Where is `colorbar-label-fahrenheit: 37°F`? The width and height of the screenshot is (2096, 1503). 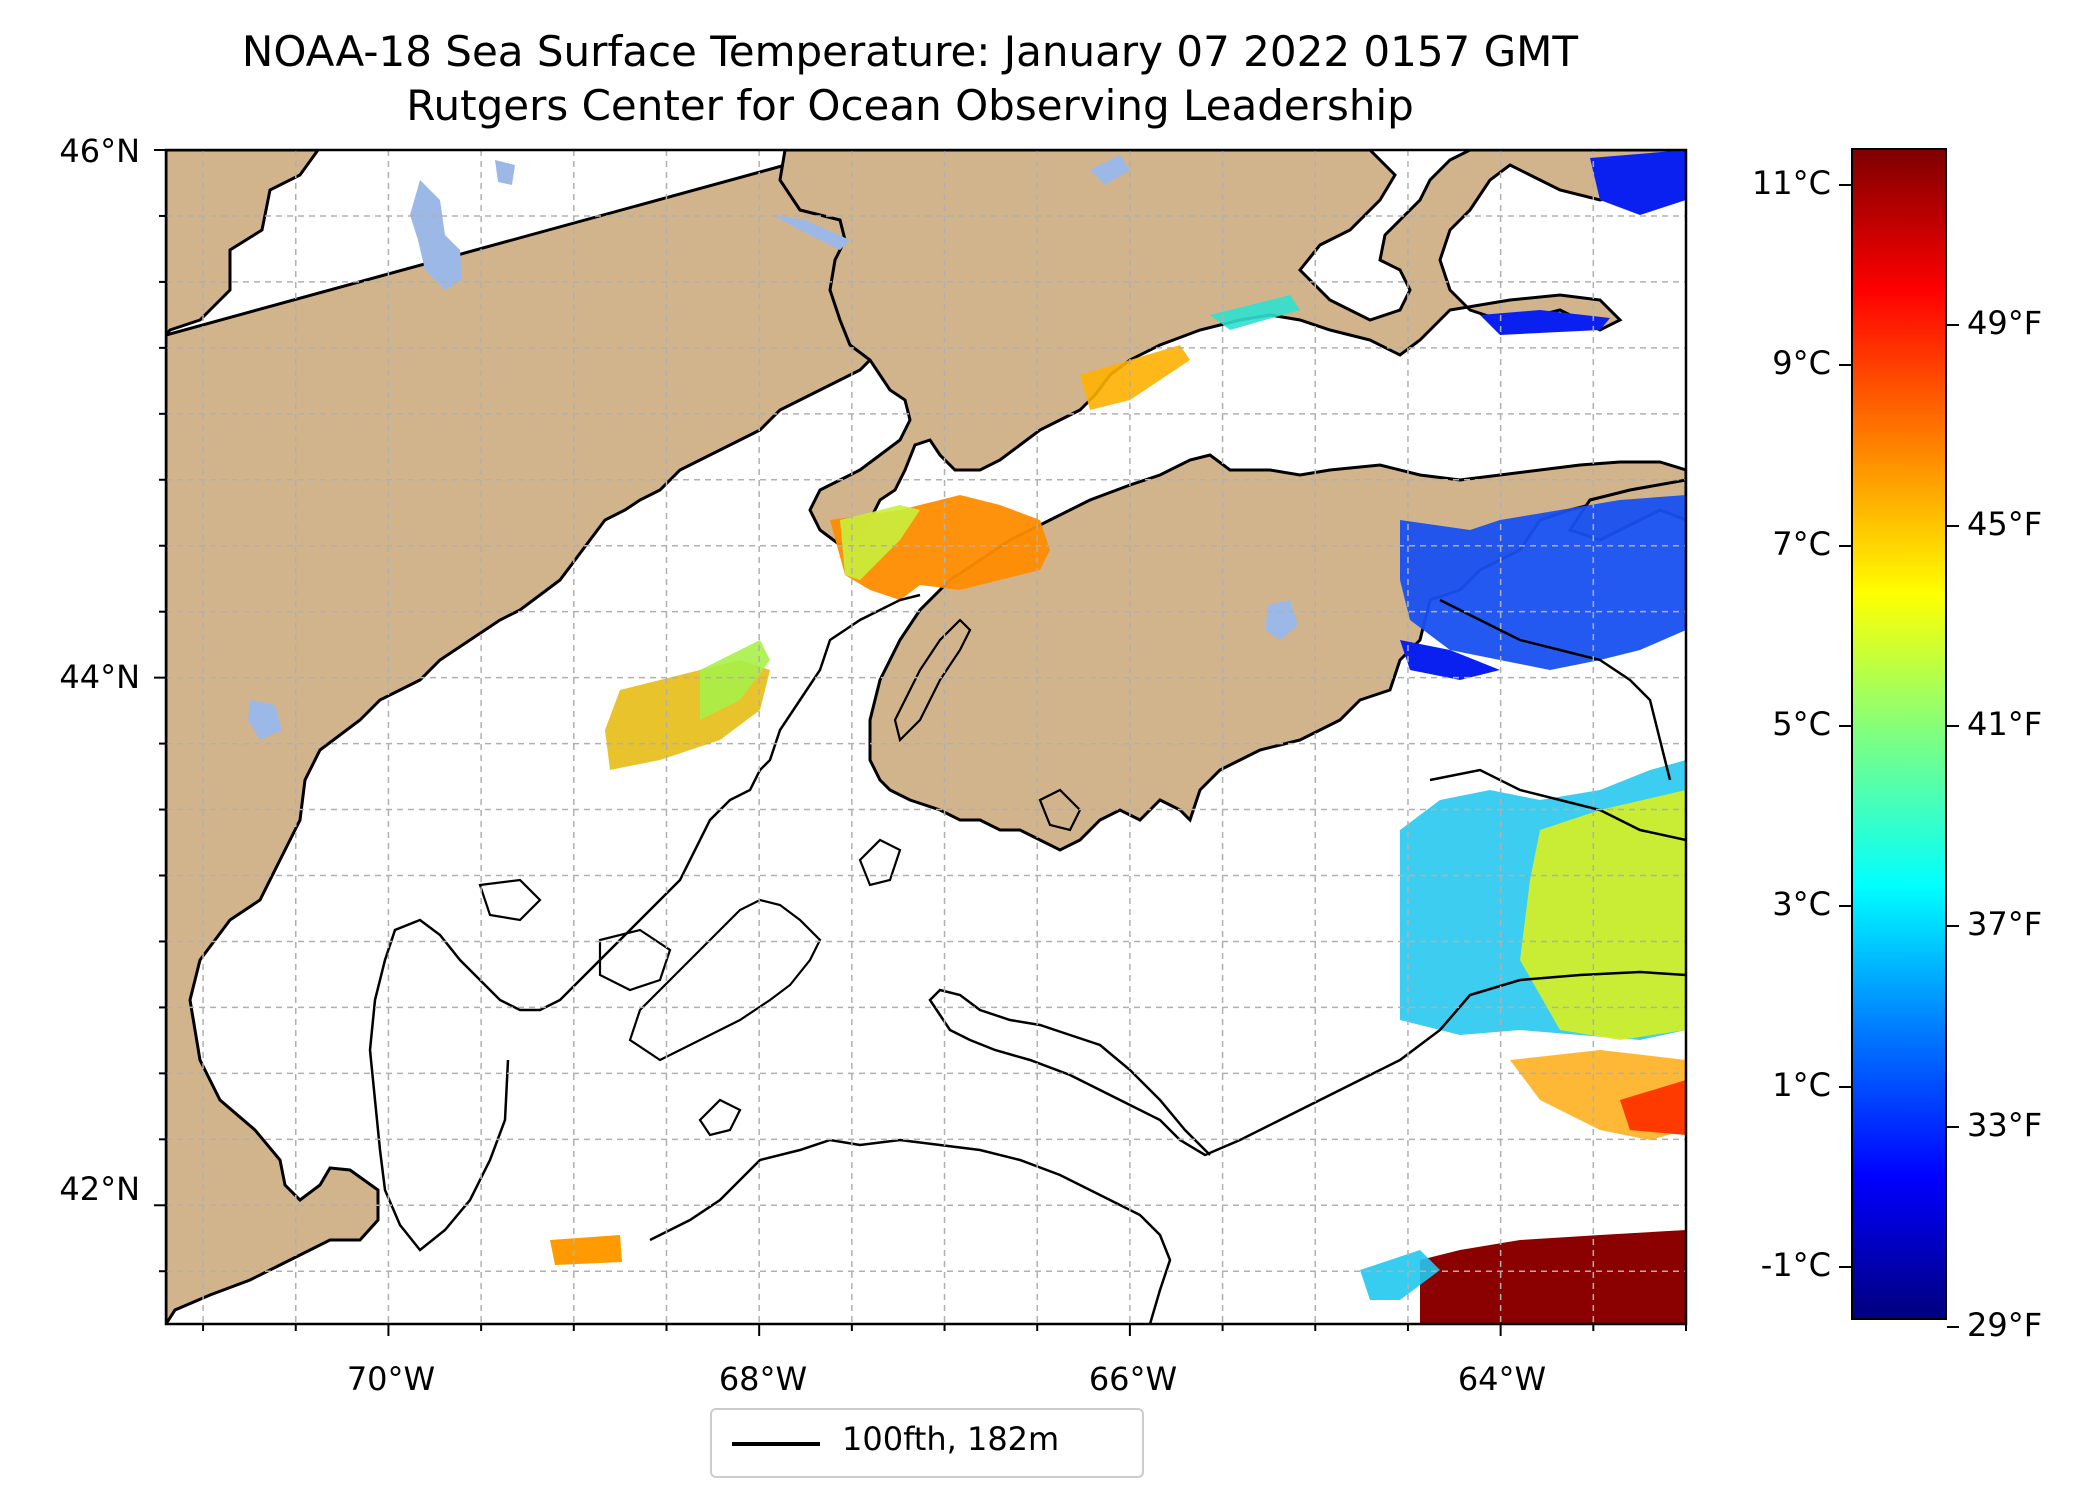 colorbar-label-fahrenheit: 37°F is located at coordinates (2005, 924).